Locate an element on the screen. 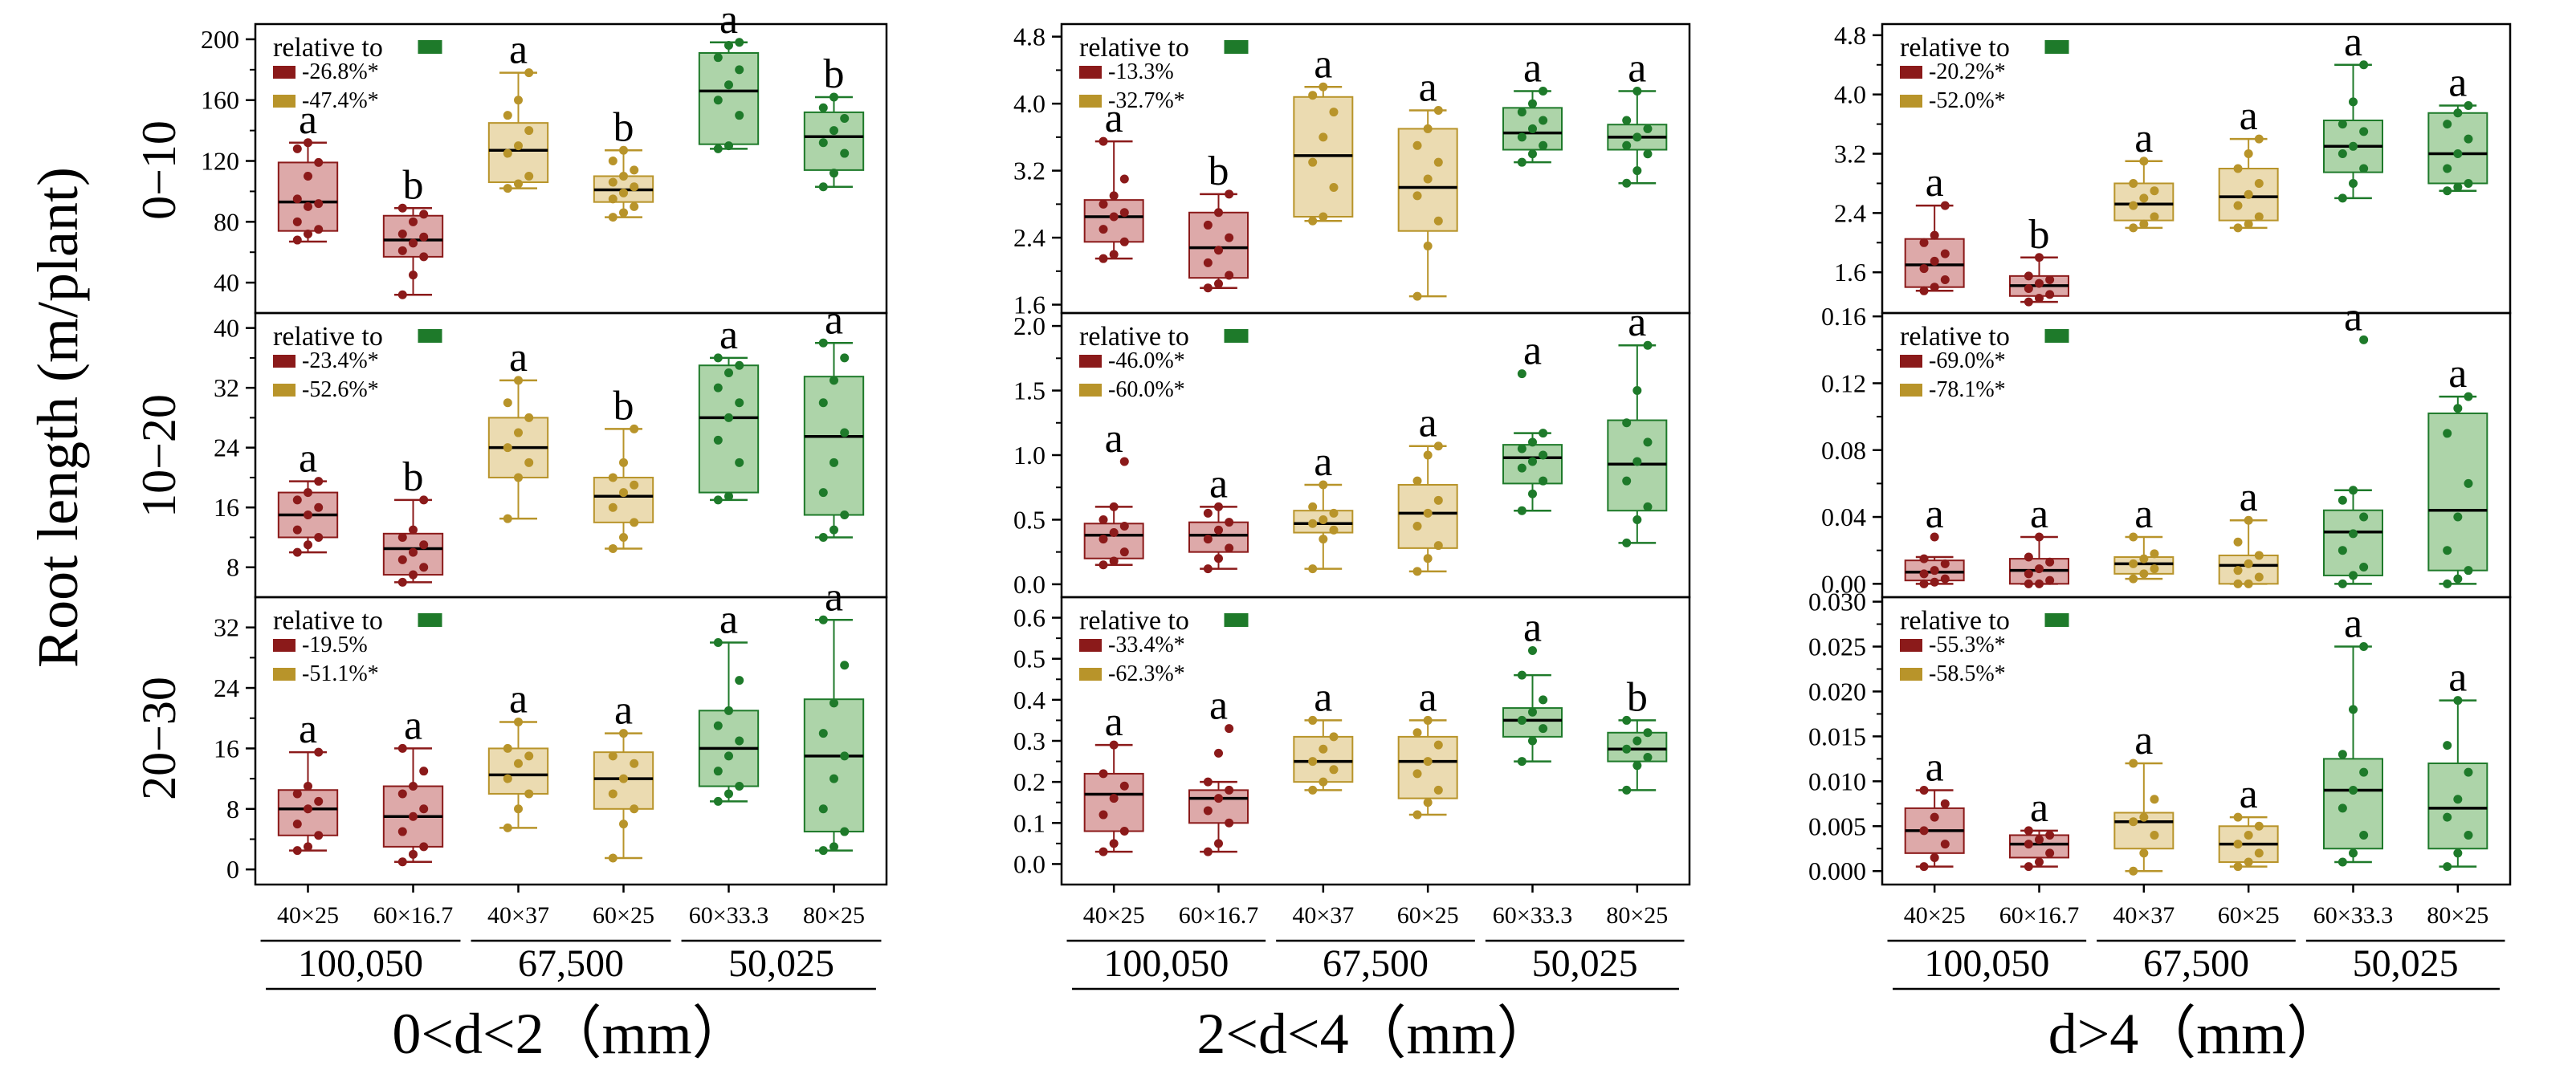 This screenshot has height=1082, width=2576. x-tick-label: 40×37 is located at coordinates (2144, 916).